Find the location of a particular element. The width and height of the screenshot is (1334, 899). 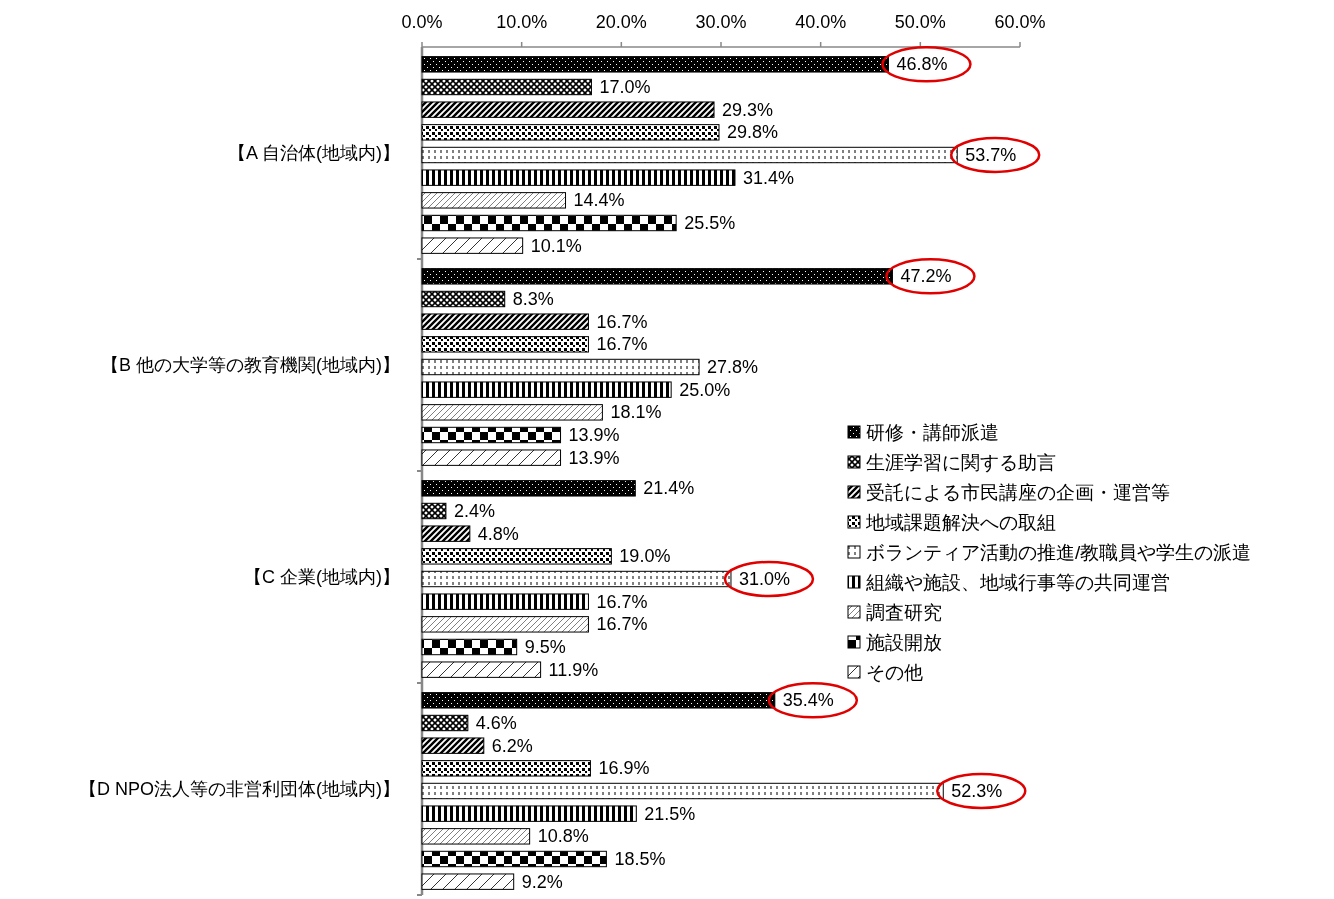

data-label: 4.6% is located at coordinates (496, 723).